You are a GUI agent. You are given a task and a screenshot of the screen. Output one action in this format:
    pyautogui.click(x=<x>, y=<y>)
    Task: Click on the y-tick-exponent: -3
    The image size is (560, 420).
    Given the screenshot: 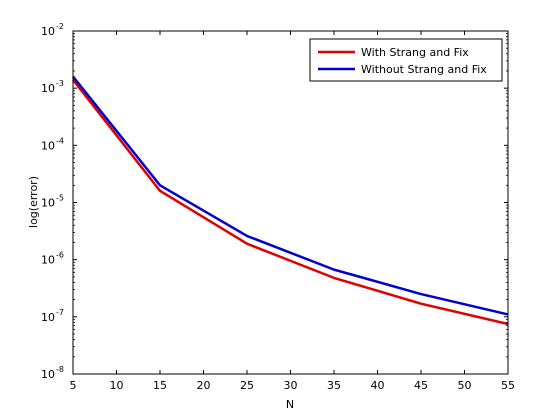 What is the action you would take?
    pyautogui.click(x=60, y=83)
    